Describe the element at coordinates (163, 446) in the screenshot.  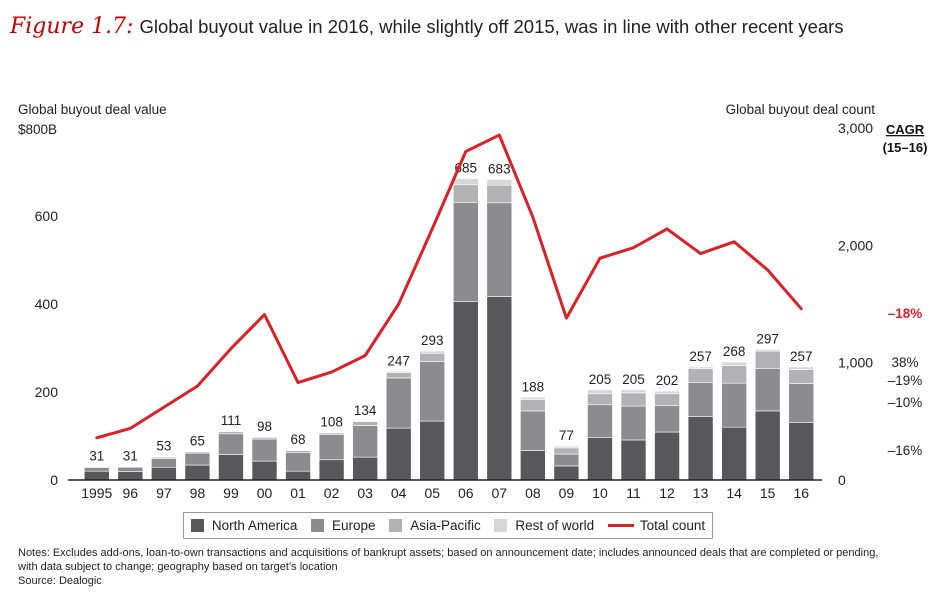
I see `bar-total-label: 53` at that location.